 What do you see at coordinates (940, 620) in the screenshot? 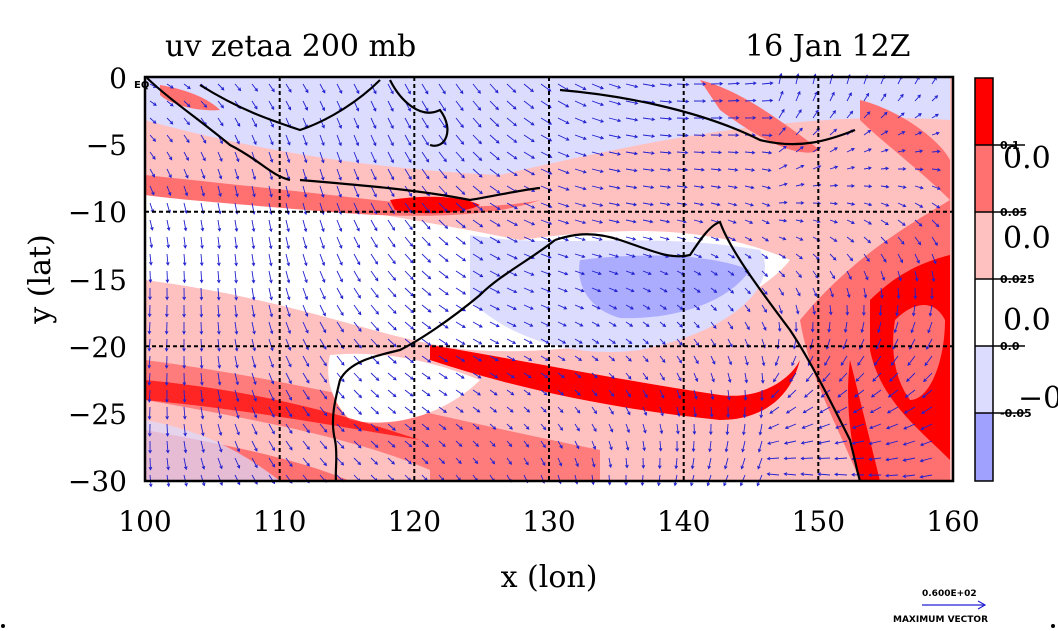
I see `reference-vector-label: MAXIMUM VECTOR` at bounding box center [940, 620].